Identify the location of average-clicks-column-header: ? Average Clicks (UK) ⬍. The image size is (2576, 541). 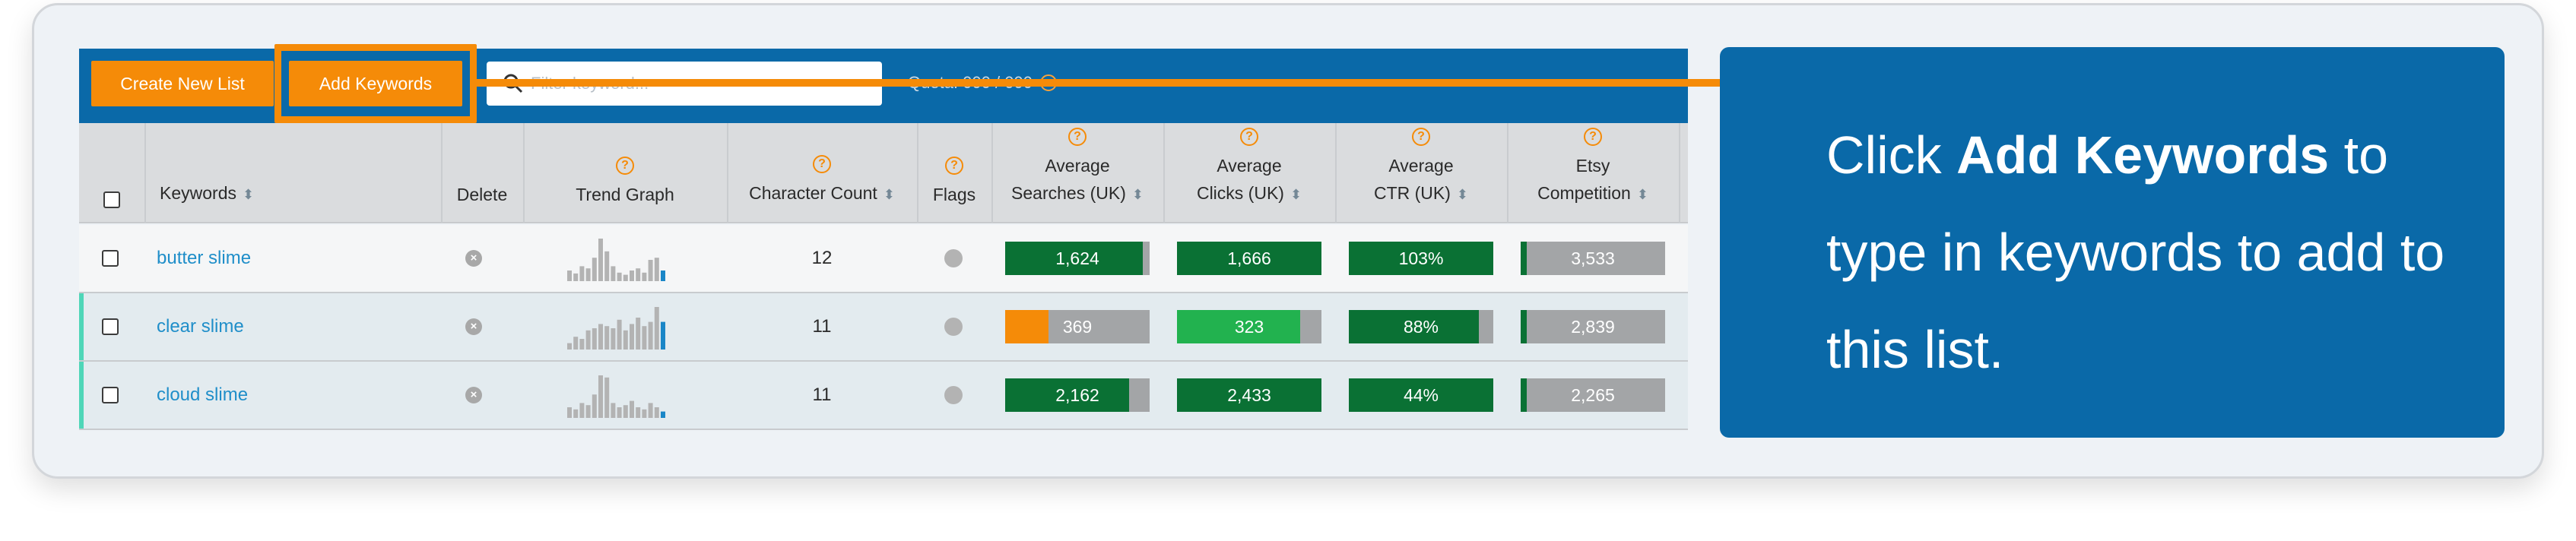
(1249, 173).